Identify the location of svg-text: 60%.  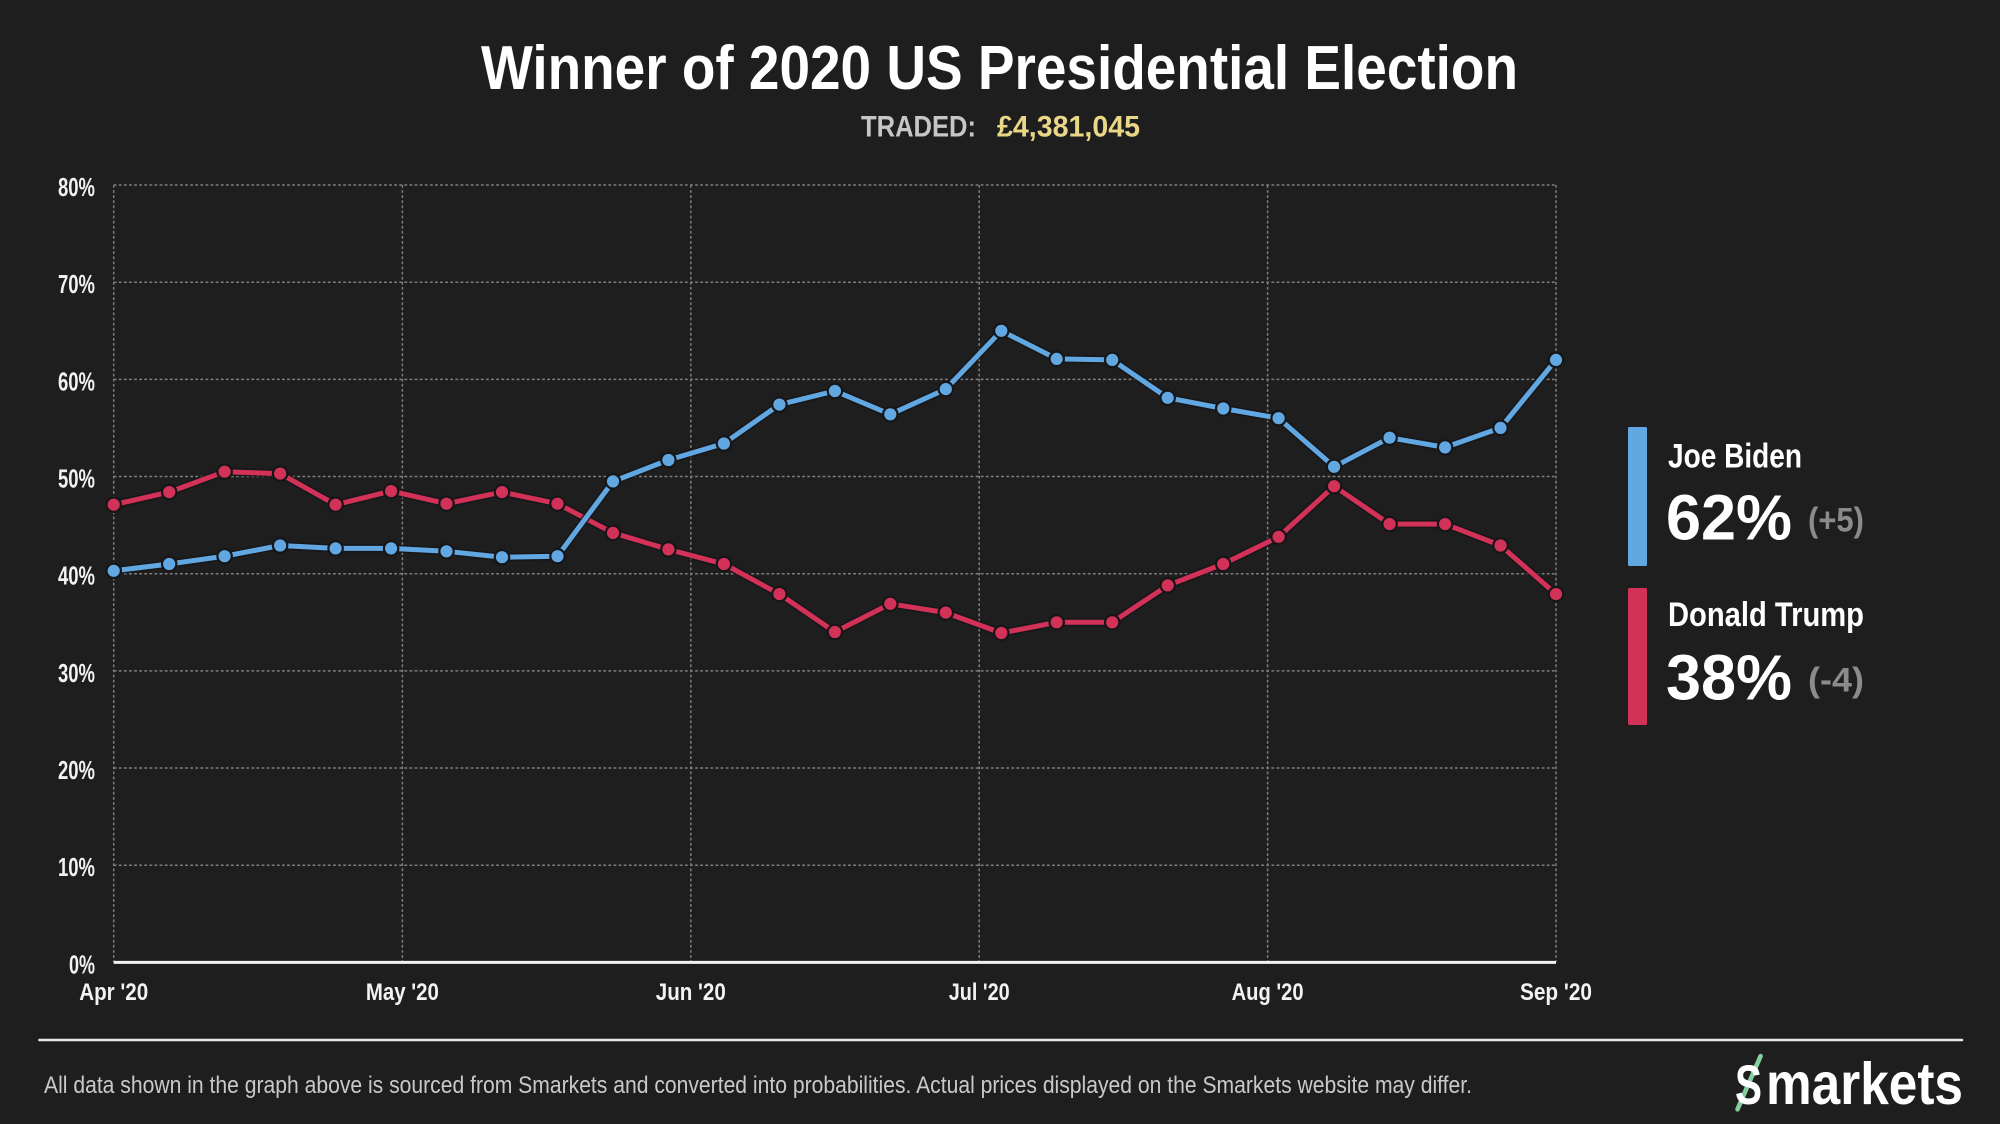
(76, 381).